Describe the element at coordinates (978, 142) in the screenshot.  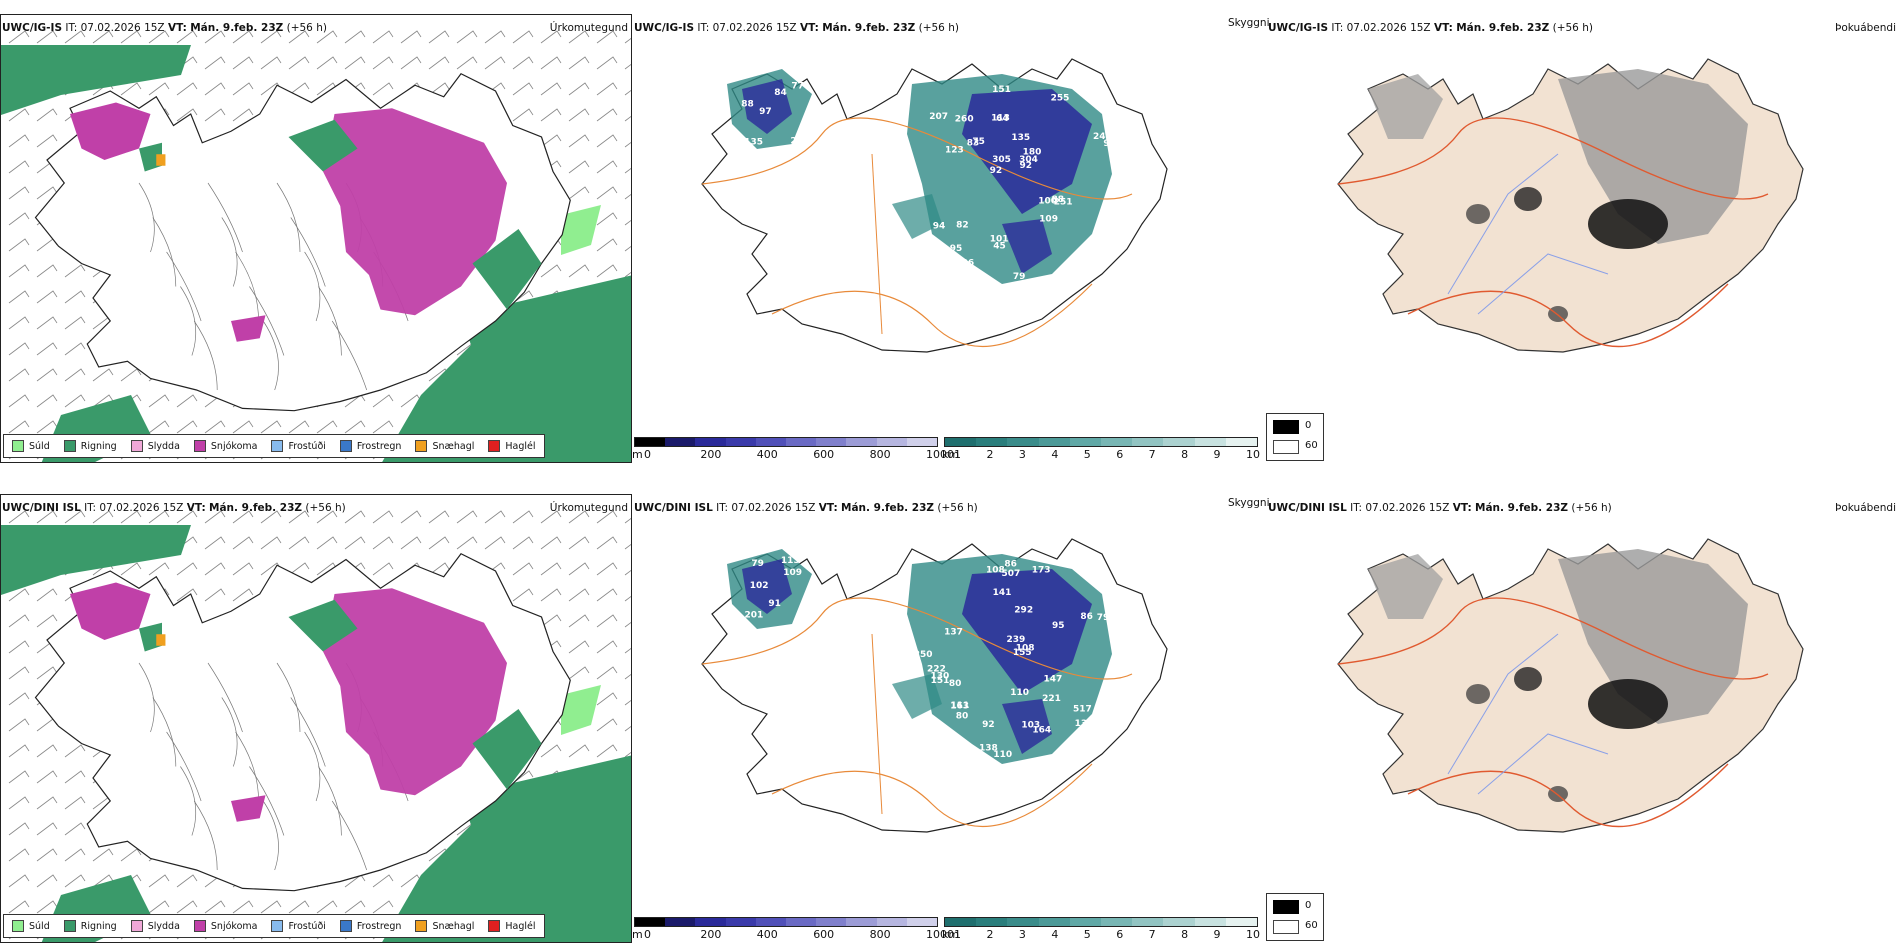
I see `cloud-base-label: 75` at that location.